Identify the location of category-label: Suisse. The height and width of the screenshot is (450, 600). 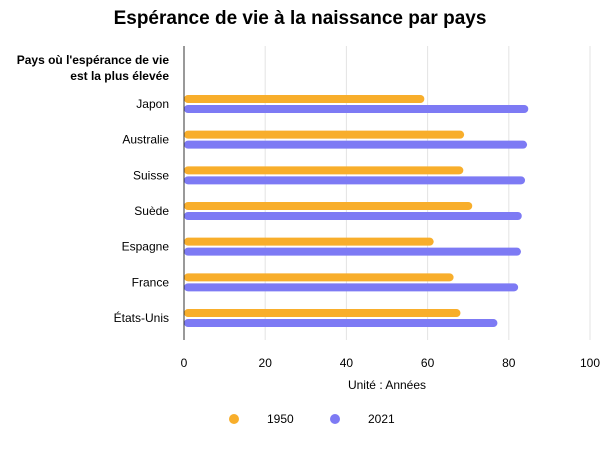
(151, 175).